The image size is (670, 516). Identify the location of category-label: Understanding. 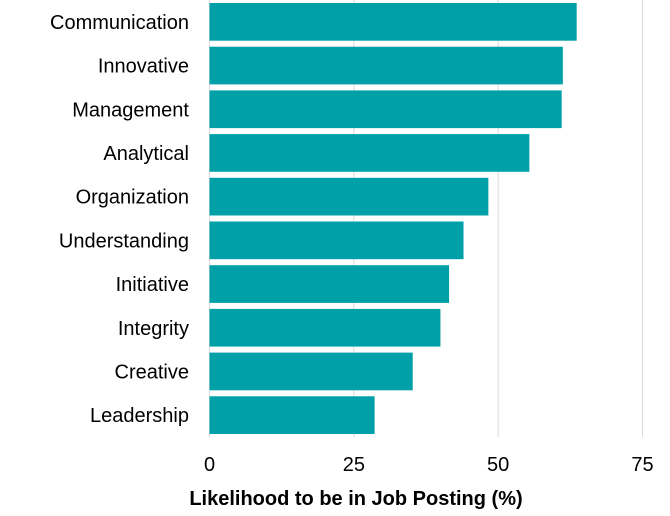
(124, 241).